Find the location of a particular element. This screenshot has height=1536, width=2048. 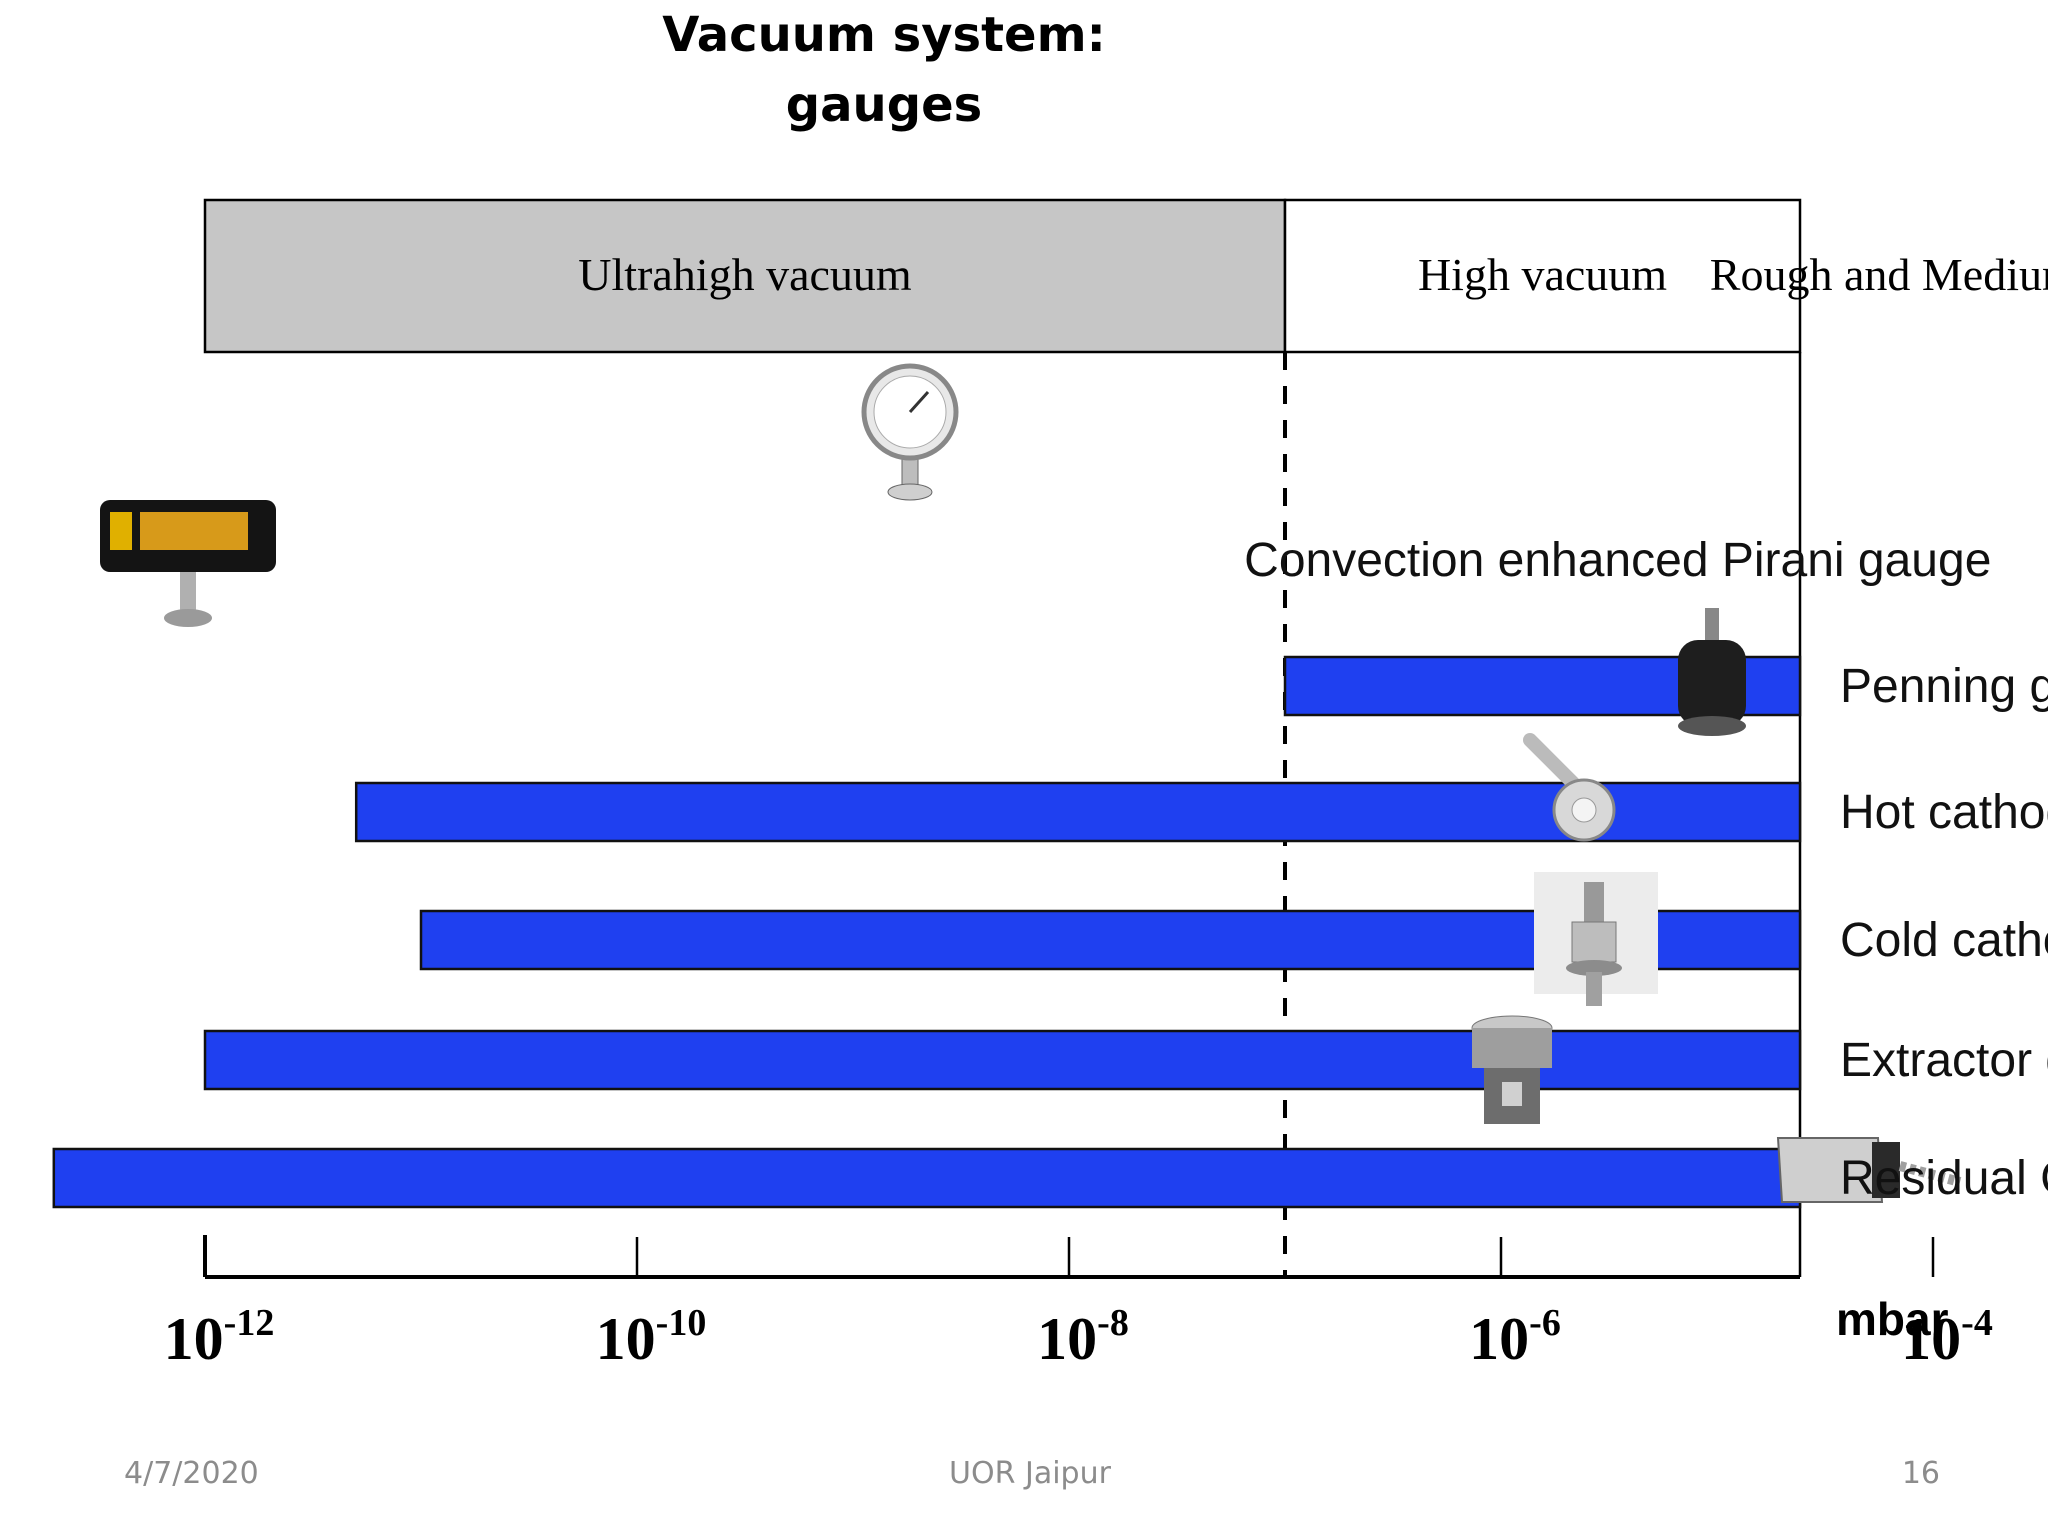

cold-cathode-icon is located at coordinates (1596, 939).